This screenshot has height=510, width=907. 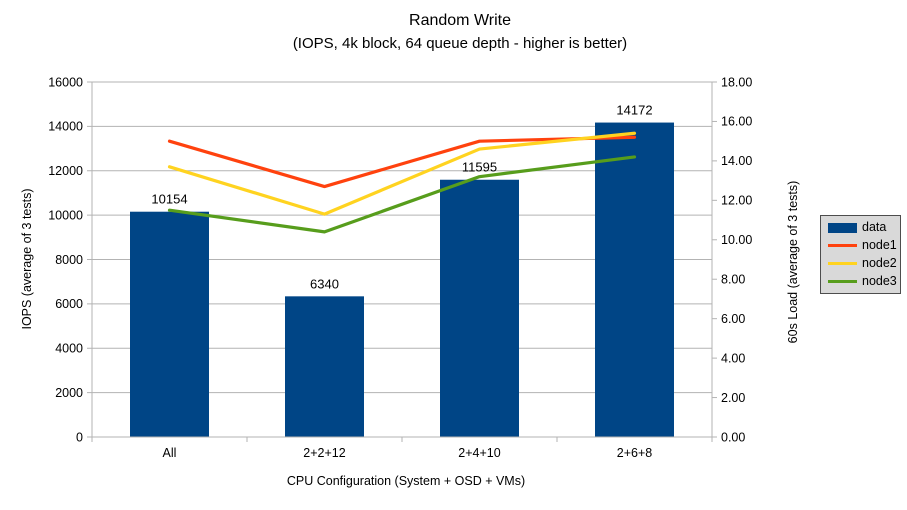 I want to click on legend-item-node1: node1, so click(x=864, y=245).